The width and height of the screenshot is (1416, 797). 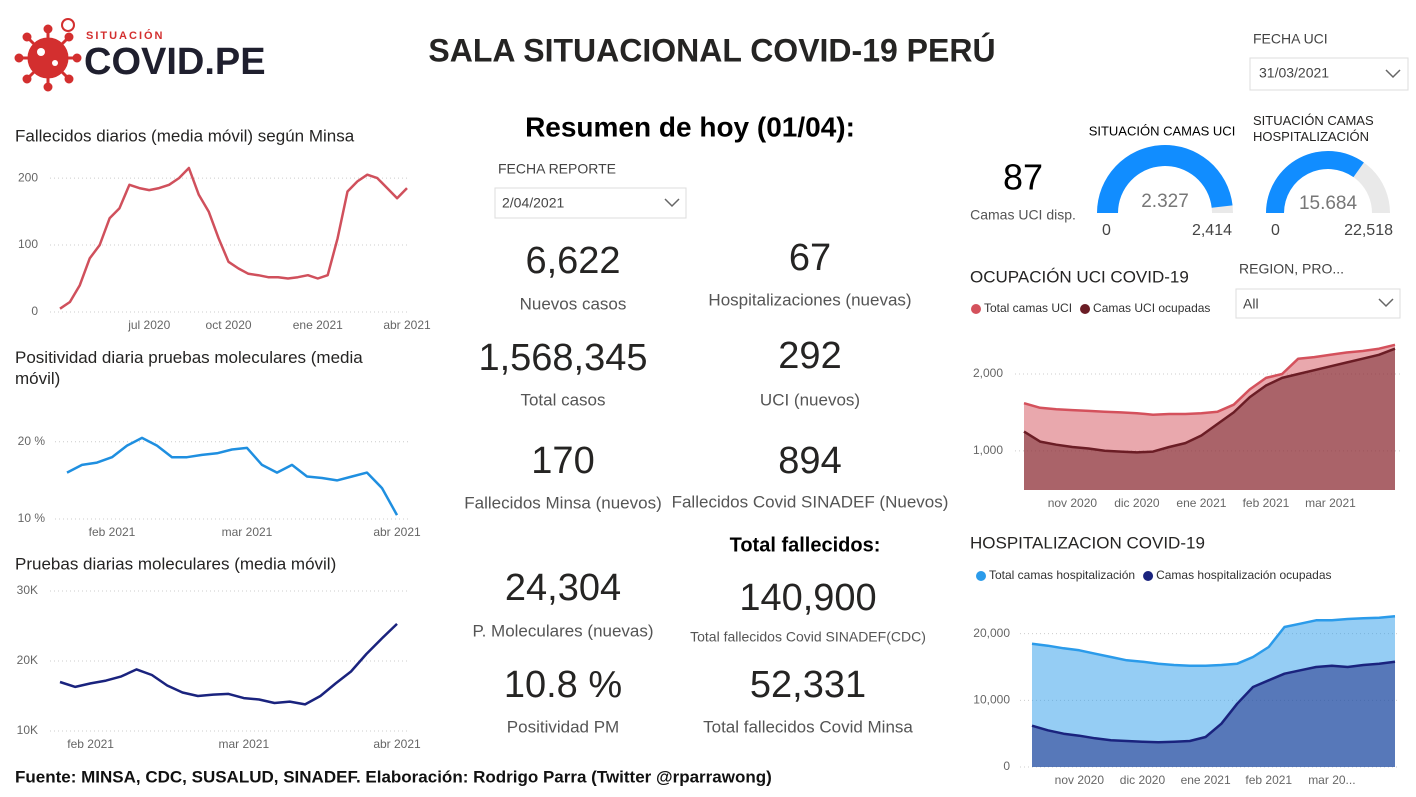 What do you see at coordinates (711, 50) in the screenshot?
I see `page-title: SALA SITUACIONAL COVID-19 PERÚ` at bounding box center [711, 50].